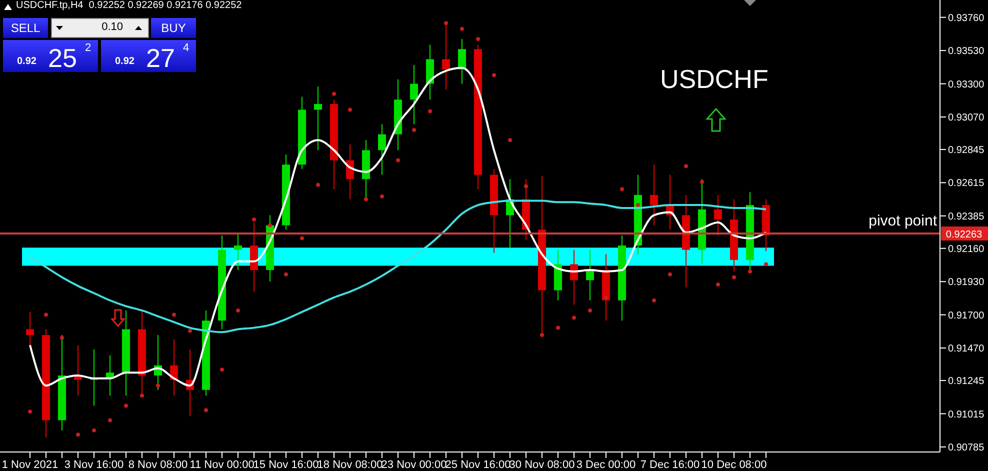  I want to click on x-tick-label: 30 Nov 08:00, so click(542, 464).